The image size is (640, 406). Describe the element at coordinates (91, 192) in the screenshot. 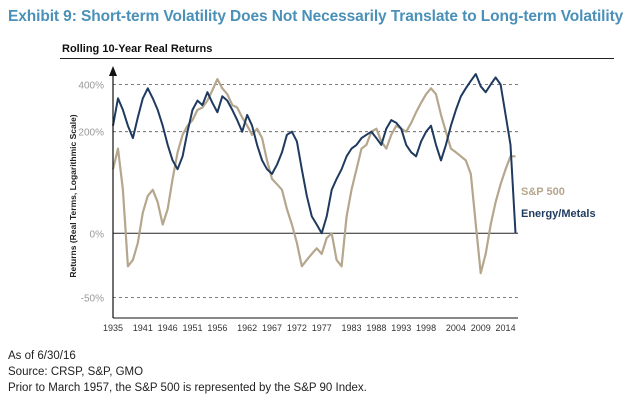

I see `y-tick-labels: 400% 200% 0% -50%` at that location.